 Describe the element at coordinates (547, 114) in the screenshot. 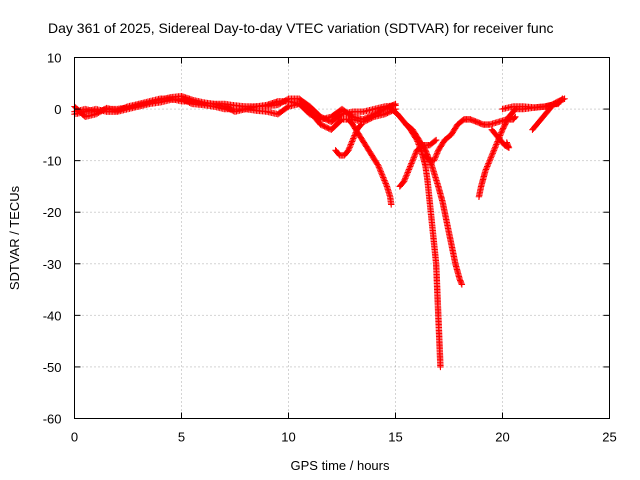

I see `series-tail-21.5` at that location.